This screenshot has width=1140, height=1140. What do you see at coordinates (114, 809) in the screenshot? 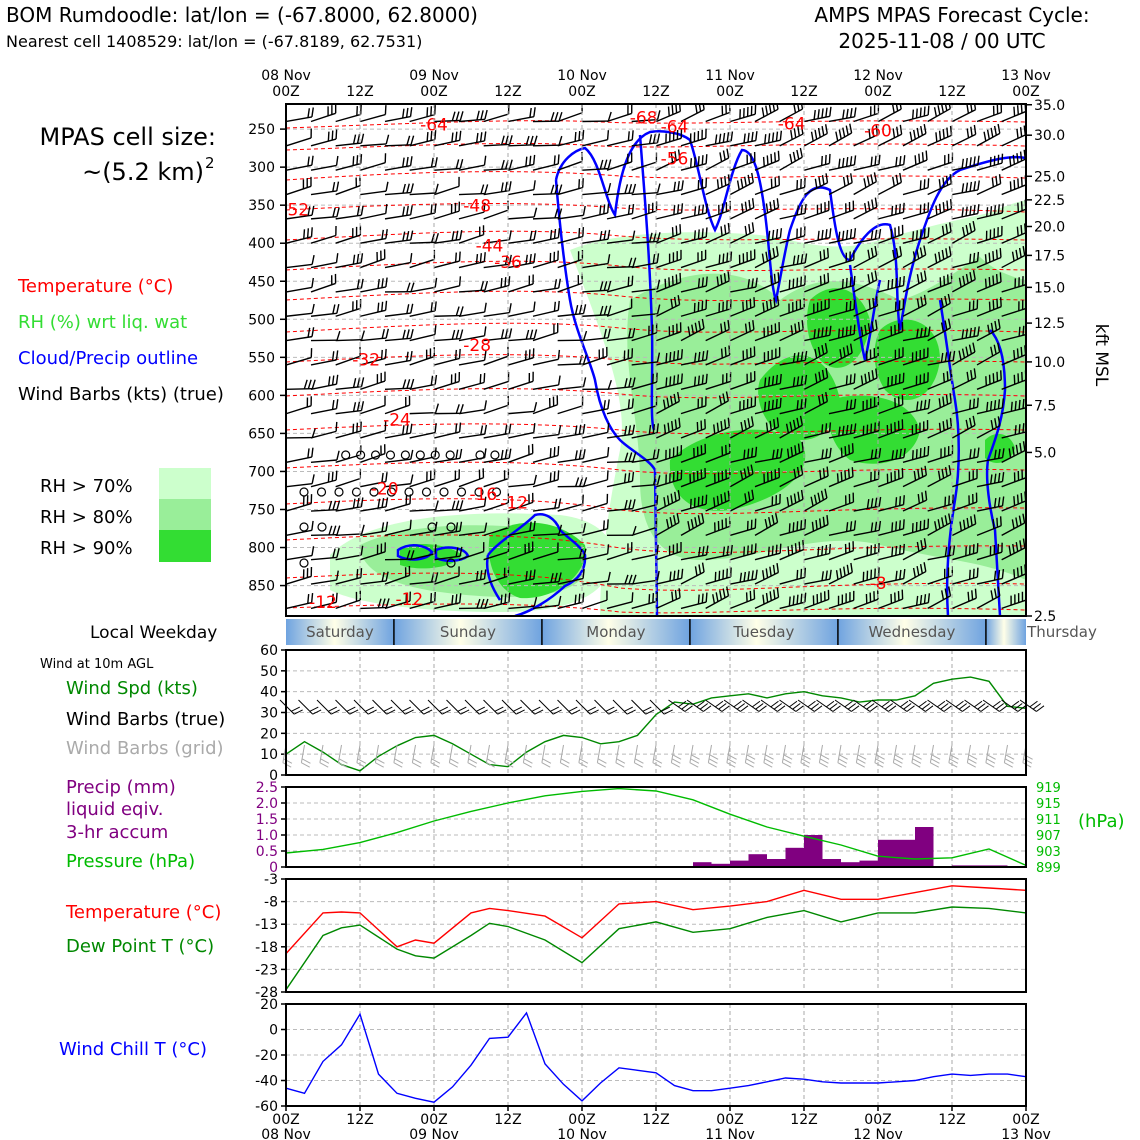
I see `legend-precip-line2: liquid eqiv.` at bounding box center [114, 809].